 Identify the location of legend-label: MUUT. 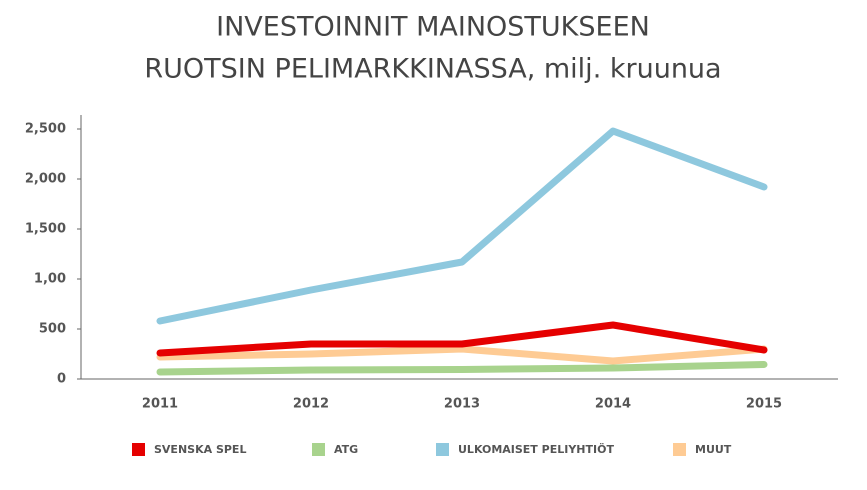
(713, 449).